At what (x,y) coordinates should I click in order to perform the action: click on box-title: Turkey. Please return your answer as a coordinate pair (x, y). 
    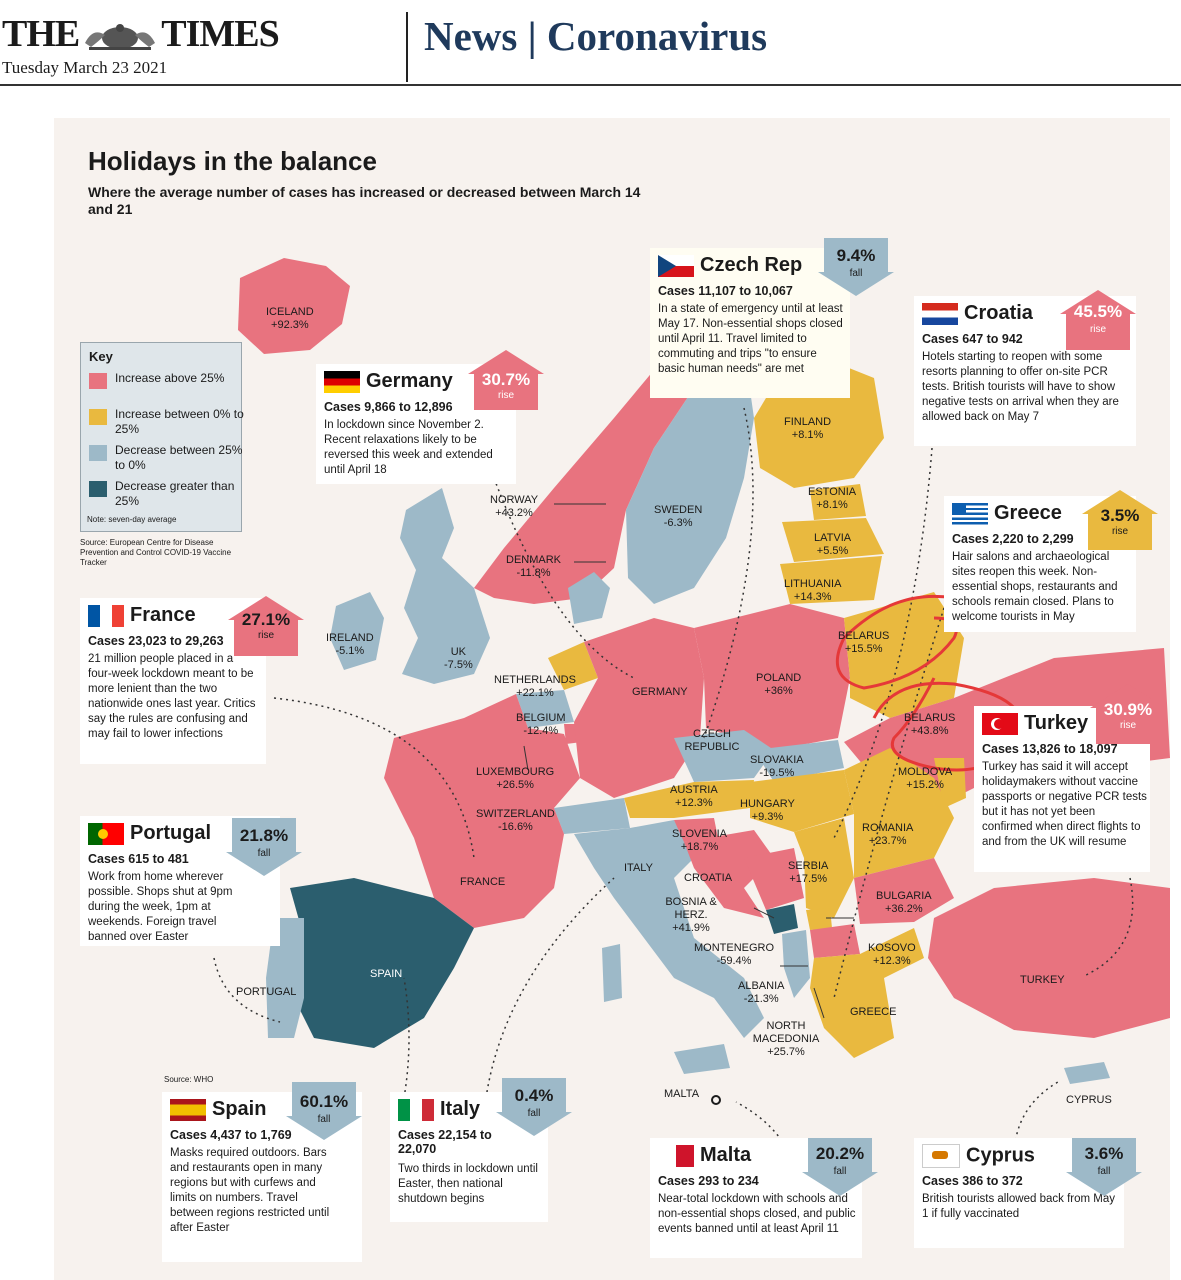
    Looking at the image, I should click on (1056, 723).